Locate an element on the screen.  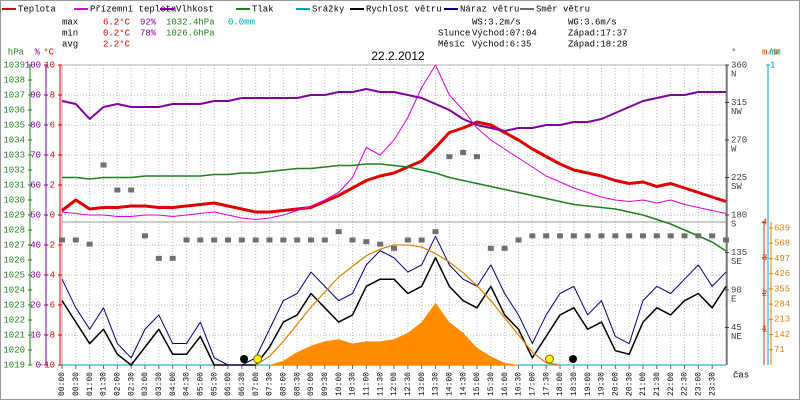
y-tick-label: 10 is located at coordinates (35, 335).